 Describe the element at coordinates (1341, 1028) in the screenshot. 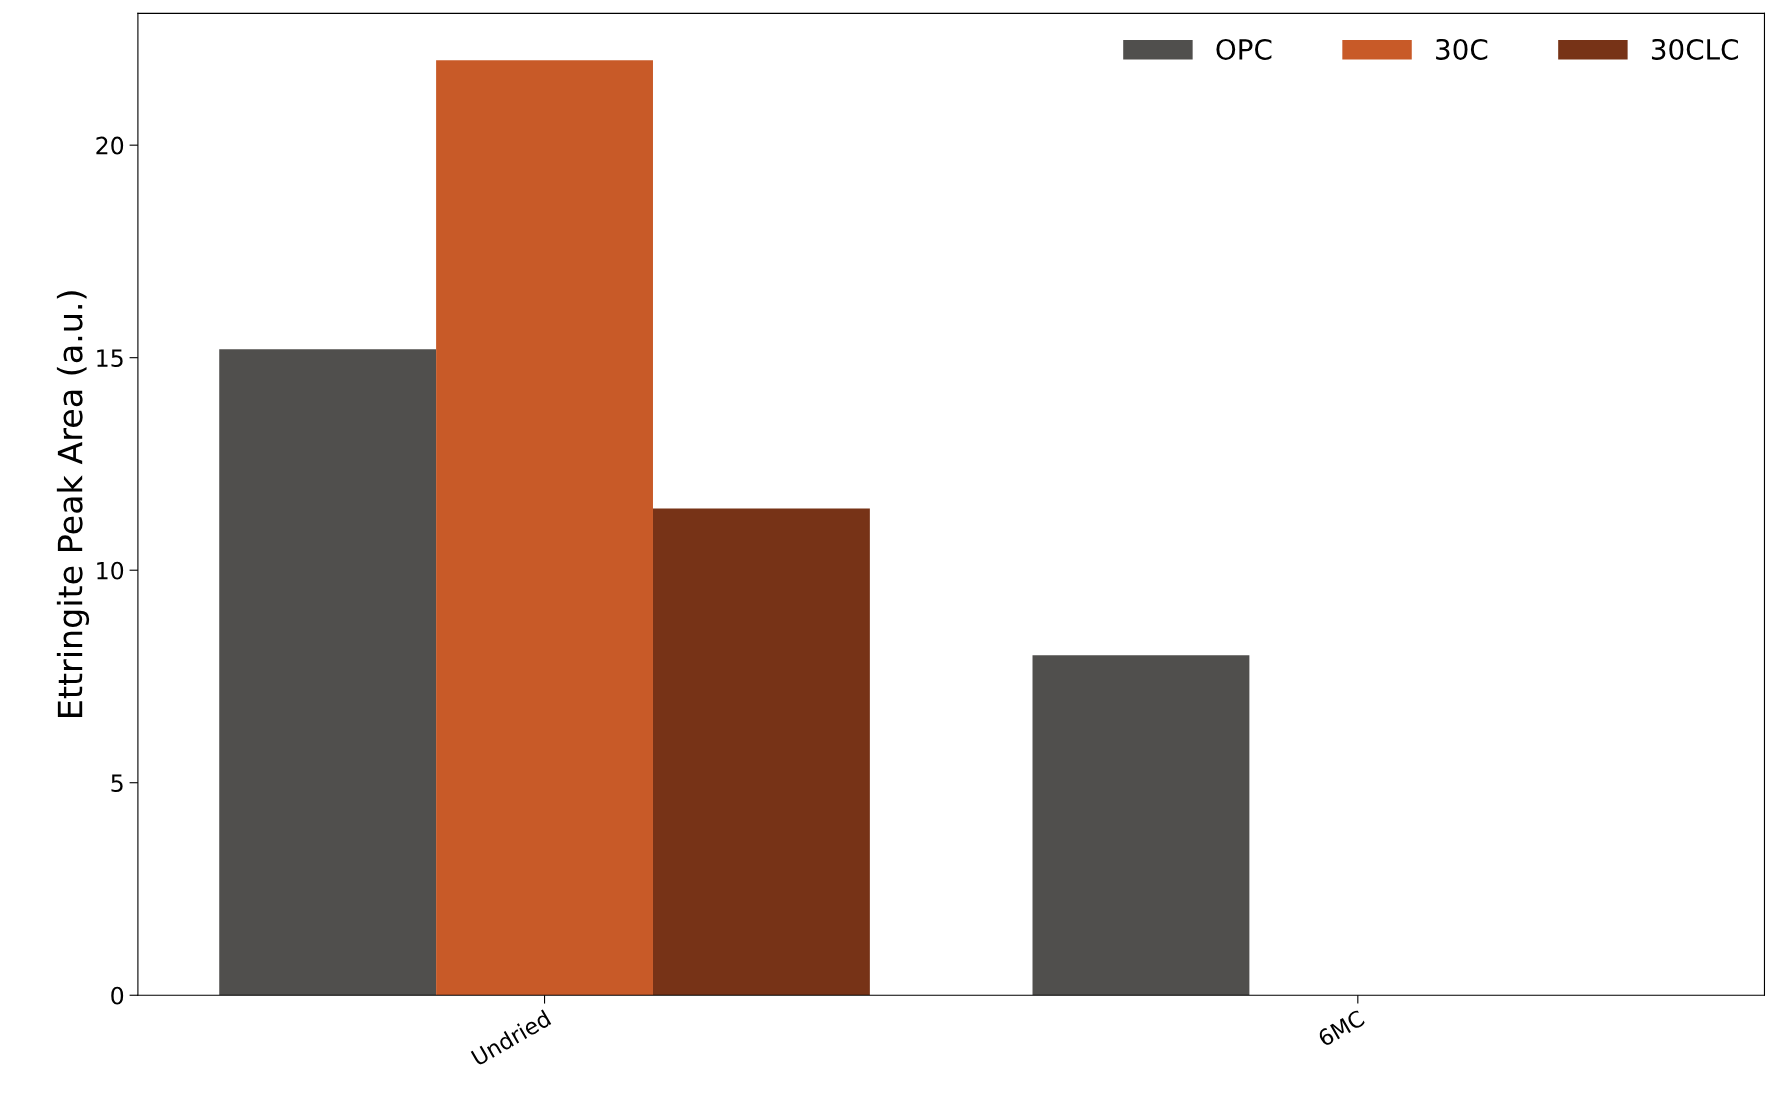

I see `x-tick-label: 6MC` at that location.